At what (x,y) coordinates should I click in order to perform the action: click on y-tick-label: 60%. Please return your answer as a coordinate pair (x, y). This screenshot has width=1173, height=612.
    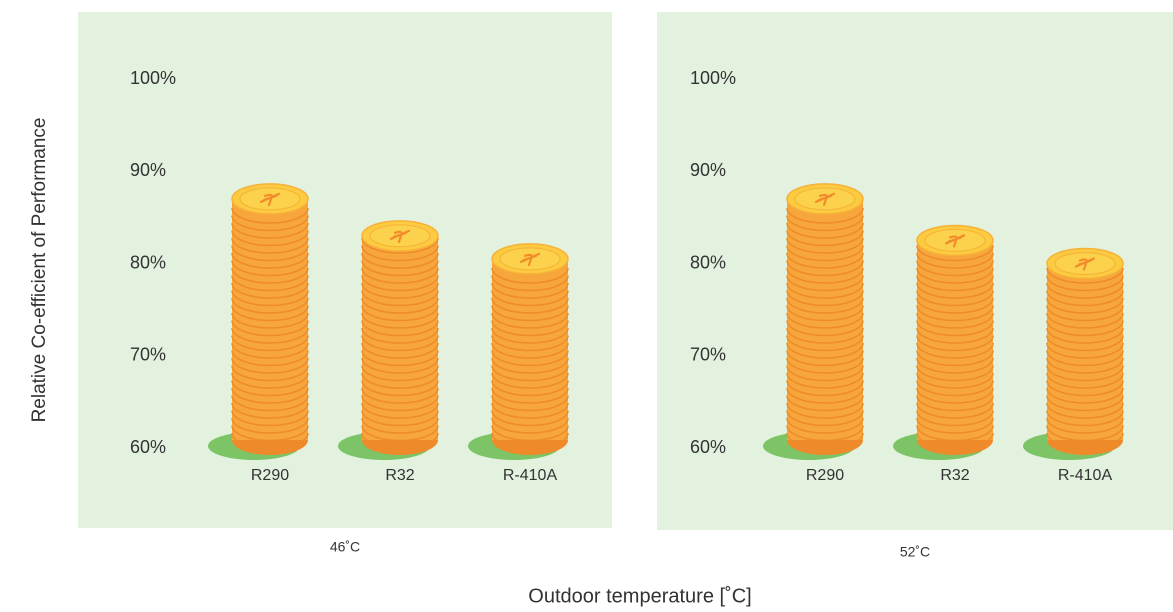
    Looking at the image, I should click on (708, 447).